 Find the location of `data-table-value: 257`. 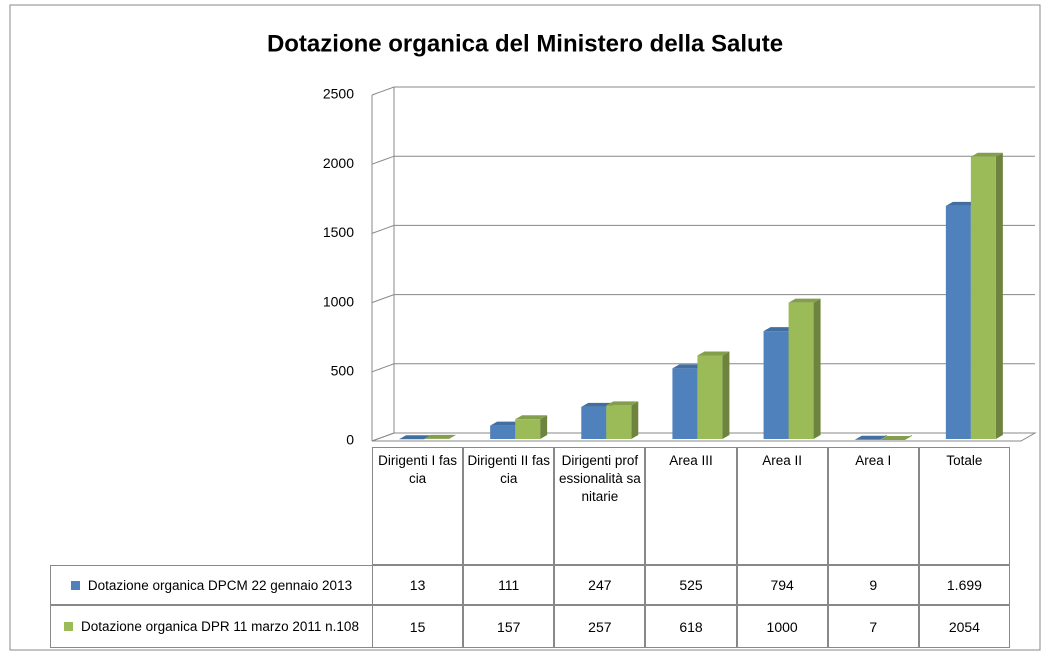

data-table-value: 257 is located at coordinates (600, 626).